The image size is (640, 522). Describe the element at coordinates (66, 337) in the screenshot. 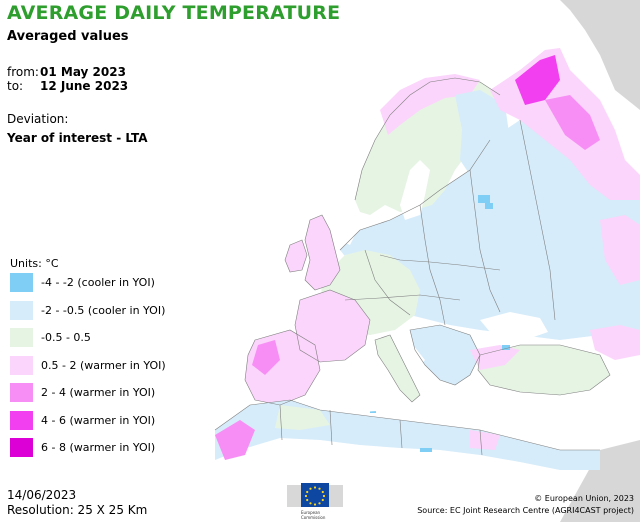

I see `legend-item-label: -0.5 - 0.5` at that location.